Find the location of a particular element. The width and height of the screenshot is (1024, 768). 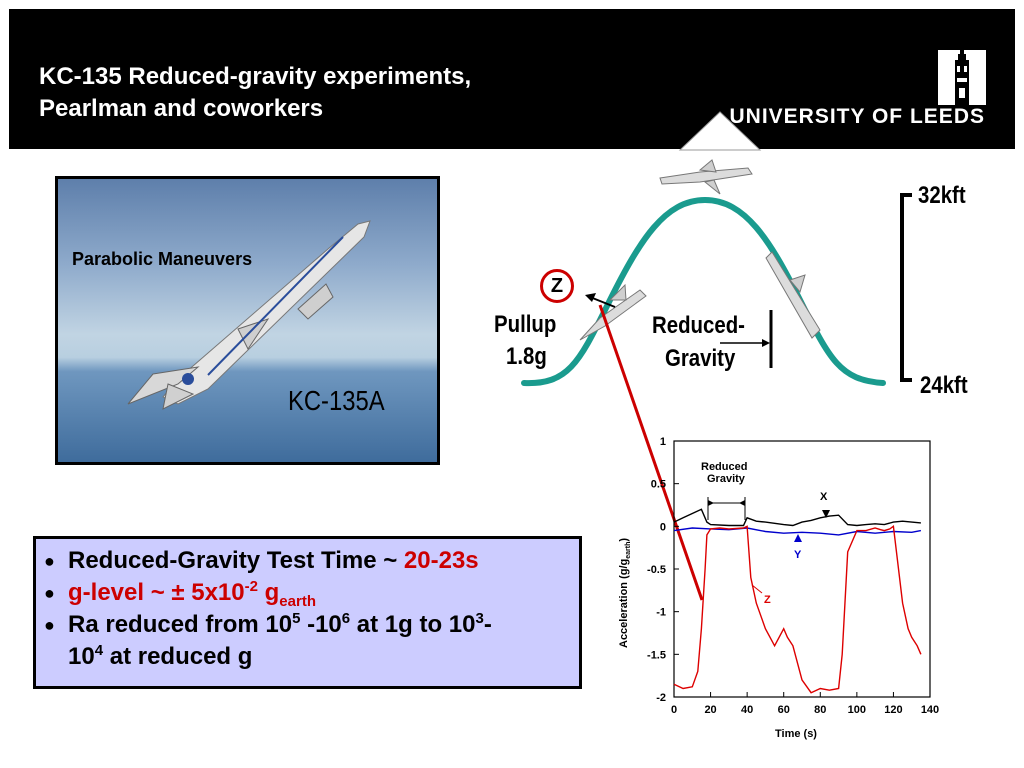

series-line-y is located at coordinates (797, 531).